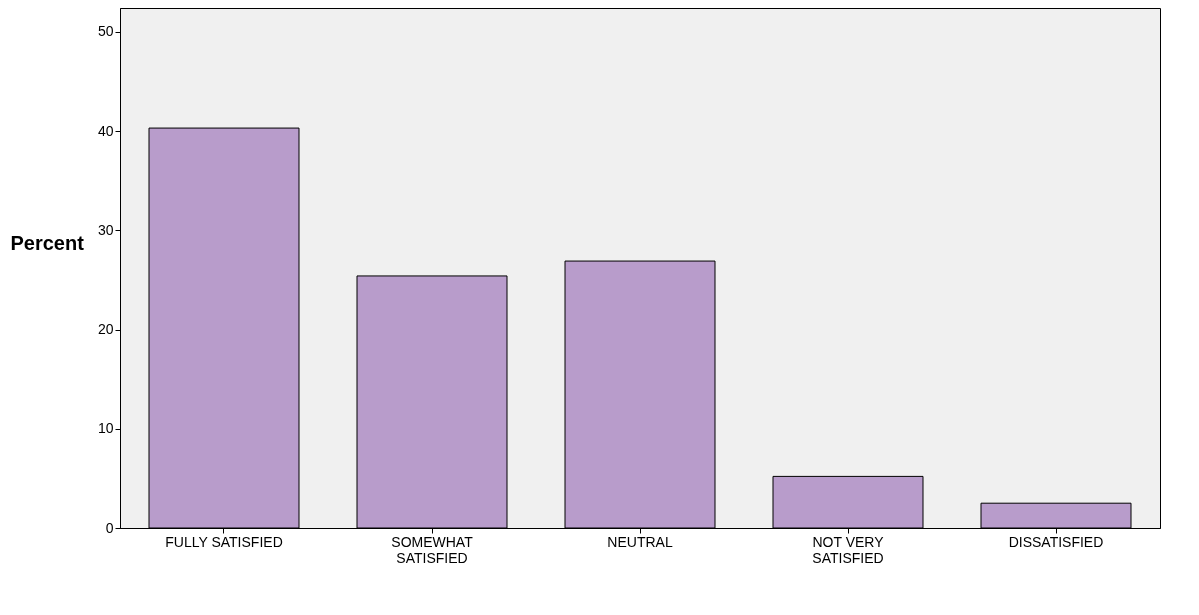 Image resolution: width=1199 pixels, height=615 pixels. Describe the element at coordinates (105, 130) in the screenshot. I see `y-tick-label: 40` at that location.